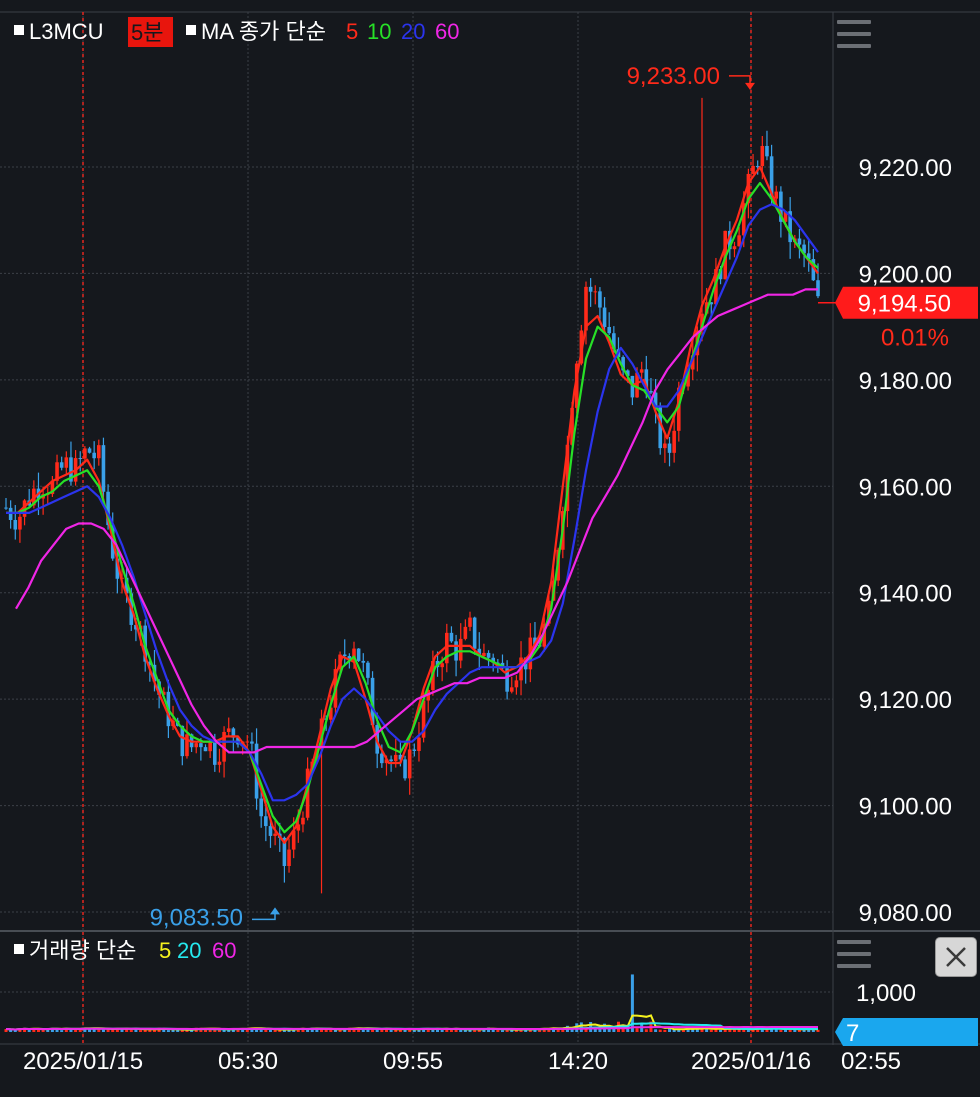 This screenshot has width=980, height=1097. I want to click on ma-legend-label: MA 종가 단순, so click(263, 31).